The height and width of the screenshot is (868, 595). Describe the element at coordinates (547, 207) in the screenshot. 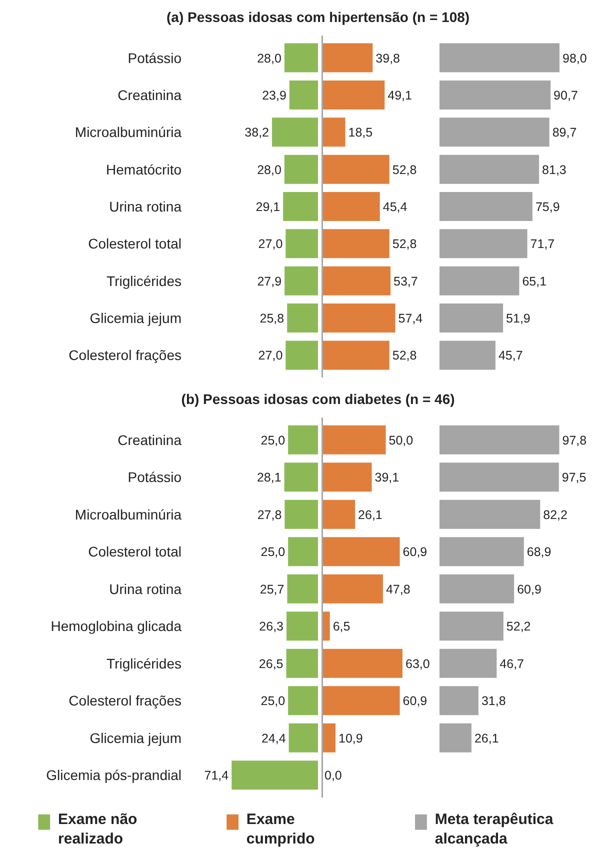

I see `data-label: 75,9` at that location.